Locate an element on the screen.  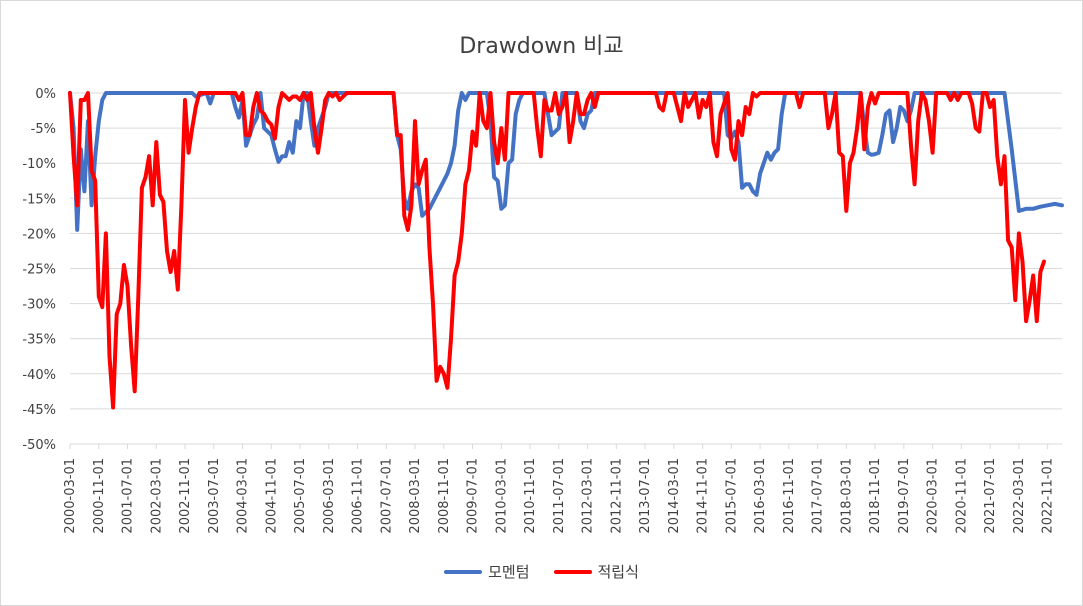
x-tick-label: 2014-11-01 is located at coordinates (703, 496).